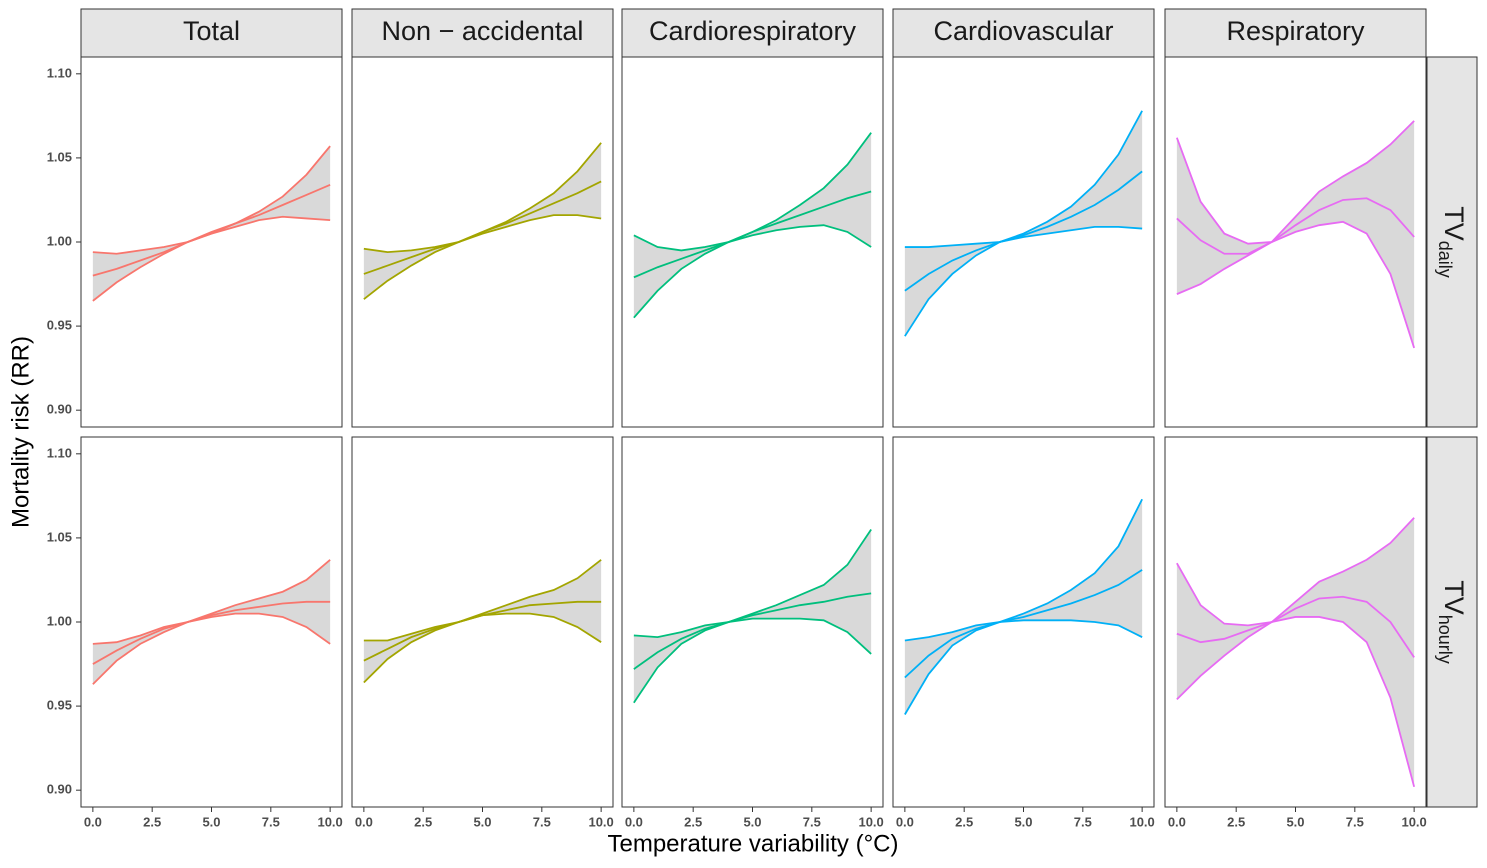 The width and height of the screenshot is (1487, 868). Describe the element at coordinates (1445, 259) in the screenshot. I see `row-label-sub: daily` at that location.